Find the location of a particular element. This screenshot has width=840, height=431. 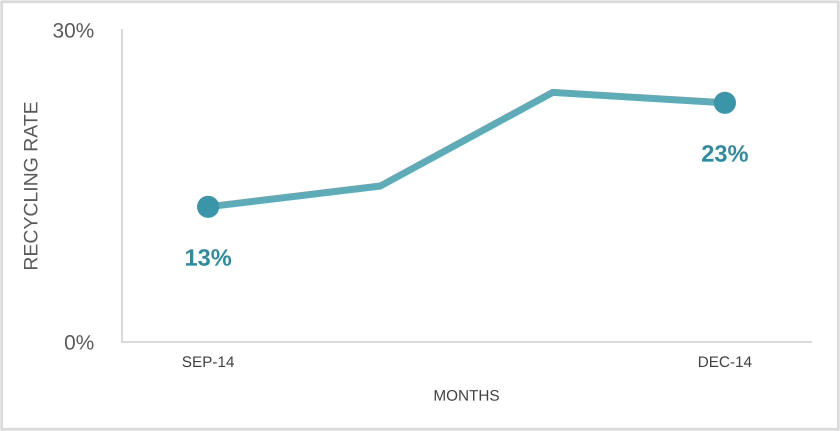

x-tick-label: SEP-14 is located at coordinates (208, 362).